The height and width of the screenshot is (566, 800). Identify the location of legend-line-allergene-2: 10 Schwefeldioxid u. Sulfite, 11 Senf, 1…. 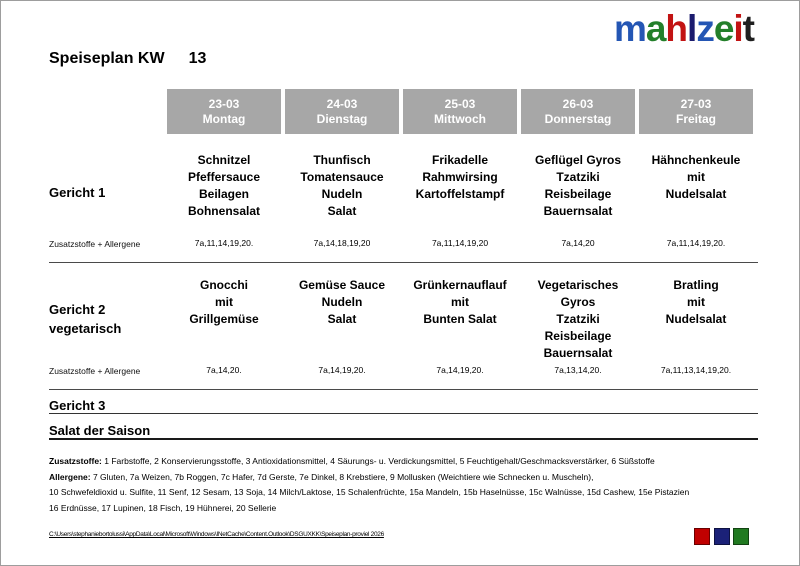
(369, 492).